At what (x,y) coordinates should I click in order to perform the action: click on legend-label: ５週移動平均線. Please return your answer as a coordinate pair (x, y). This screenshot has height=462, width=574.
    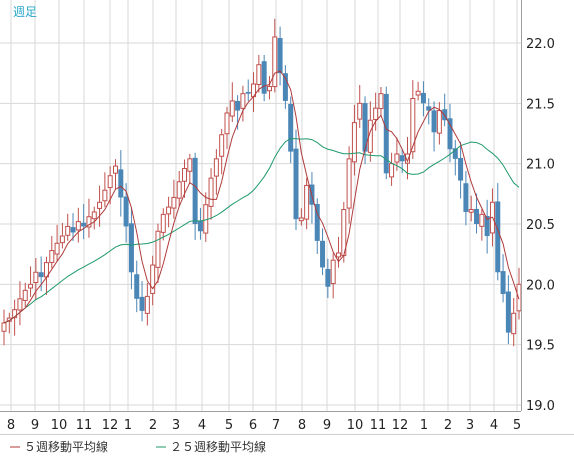
    Looking at the image, I should click on (66, 446).